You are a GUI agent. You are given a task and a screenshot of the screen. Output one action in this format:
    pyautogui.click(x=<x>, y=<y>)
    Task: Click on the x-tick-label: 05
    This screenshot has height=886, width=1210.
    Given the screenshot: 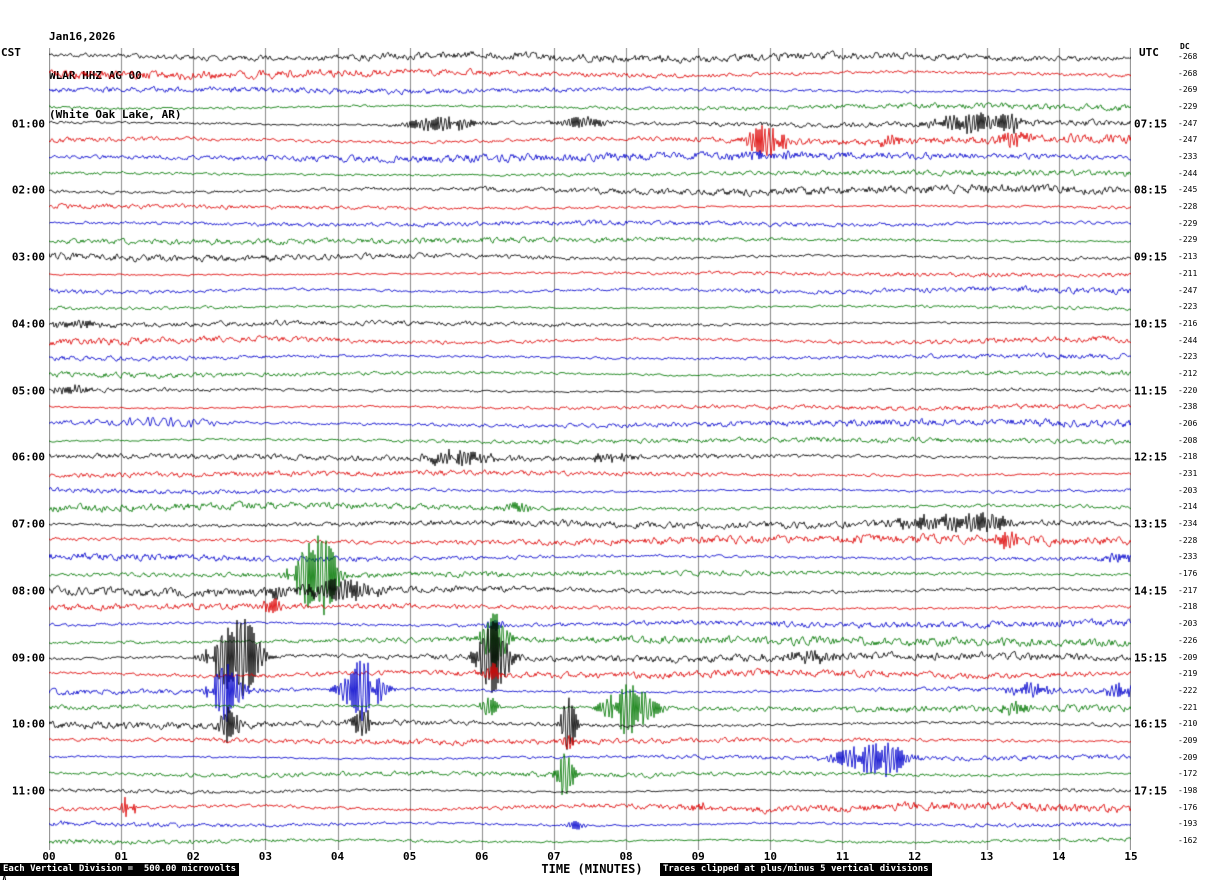 What is the action you would take?
    pyautogui.click(x=410, y=856)
    